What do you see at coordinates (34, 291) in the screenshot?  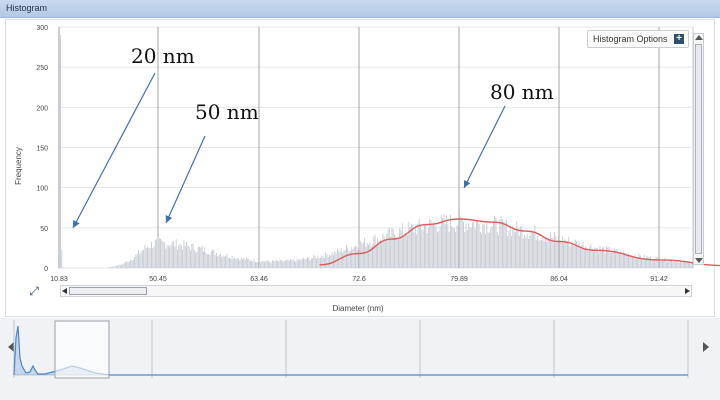 I see `expand-icon: ⤢` at bounding box center [34, 291].